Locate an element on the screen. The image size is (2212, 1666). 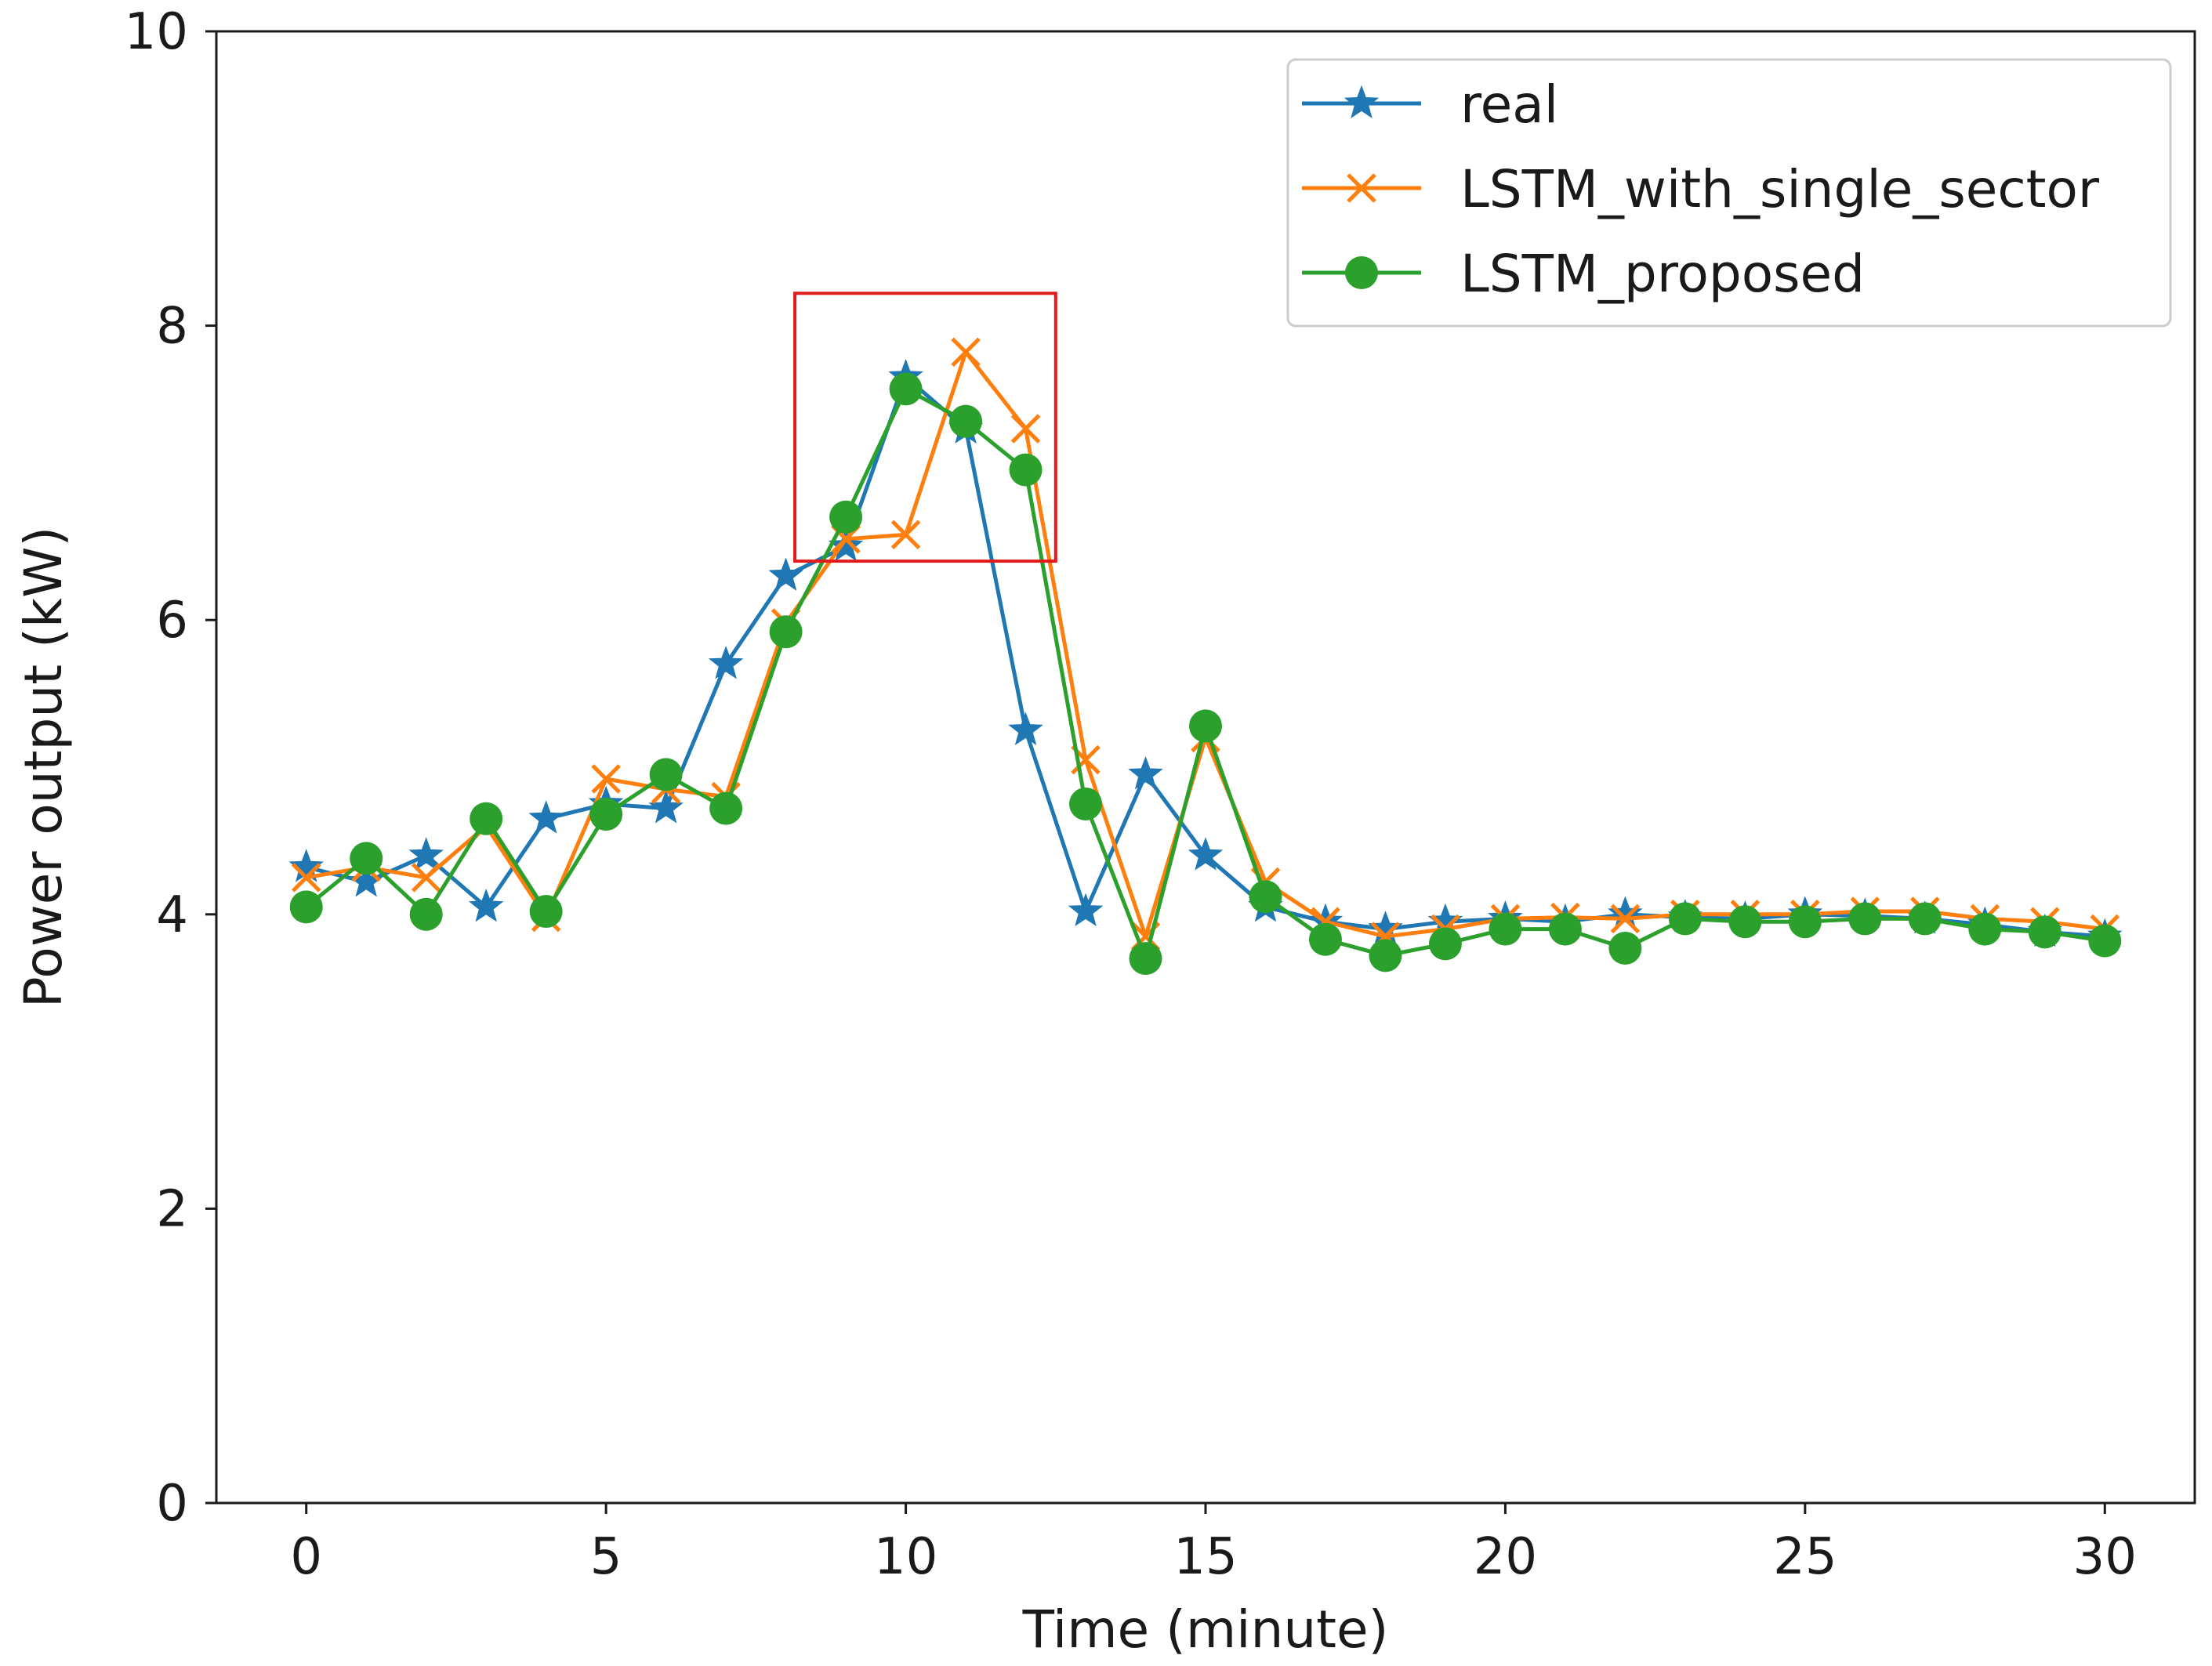
legend-label-LSTM_with_single_sector: LSTM_with_single_sector is located at coordinates (1780, 189).